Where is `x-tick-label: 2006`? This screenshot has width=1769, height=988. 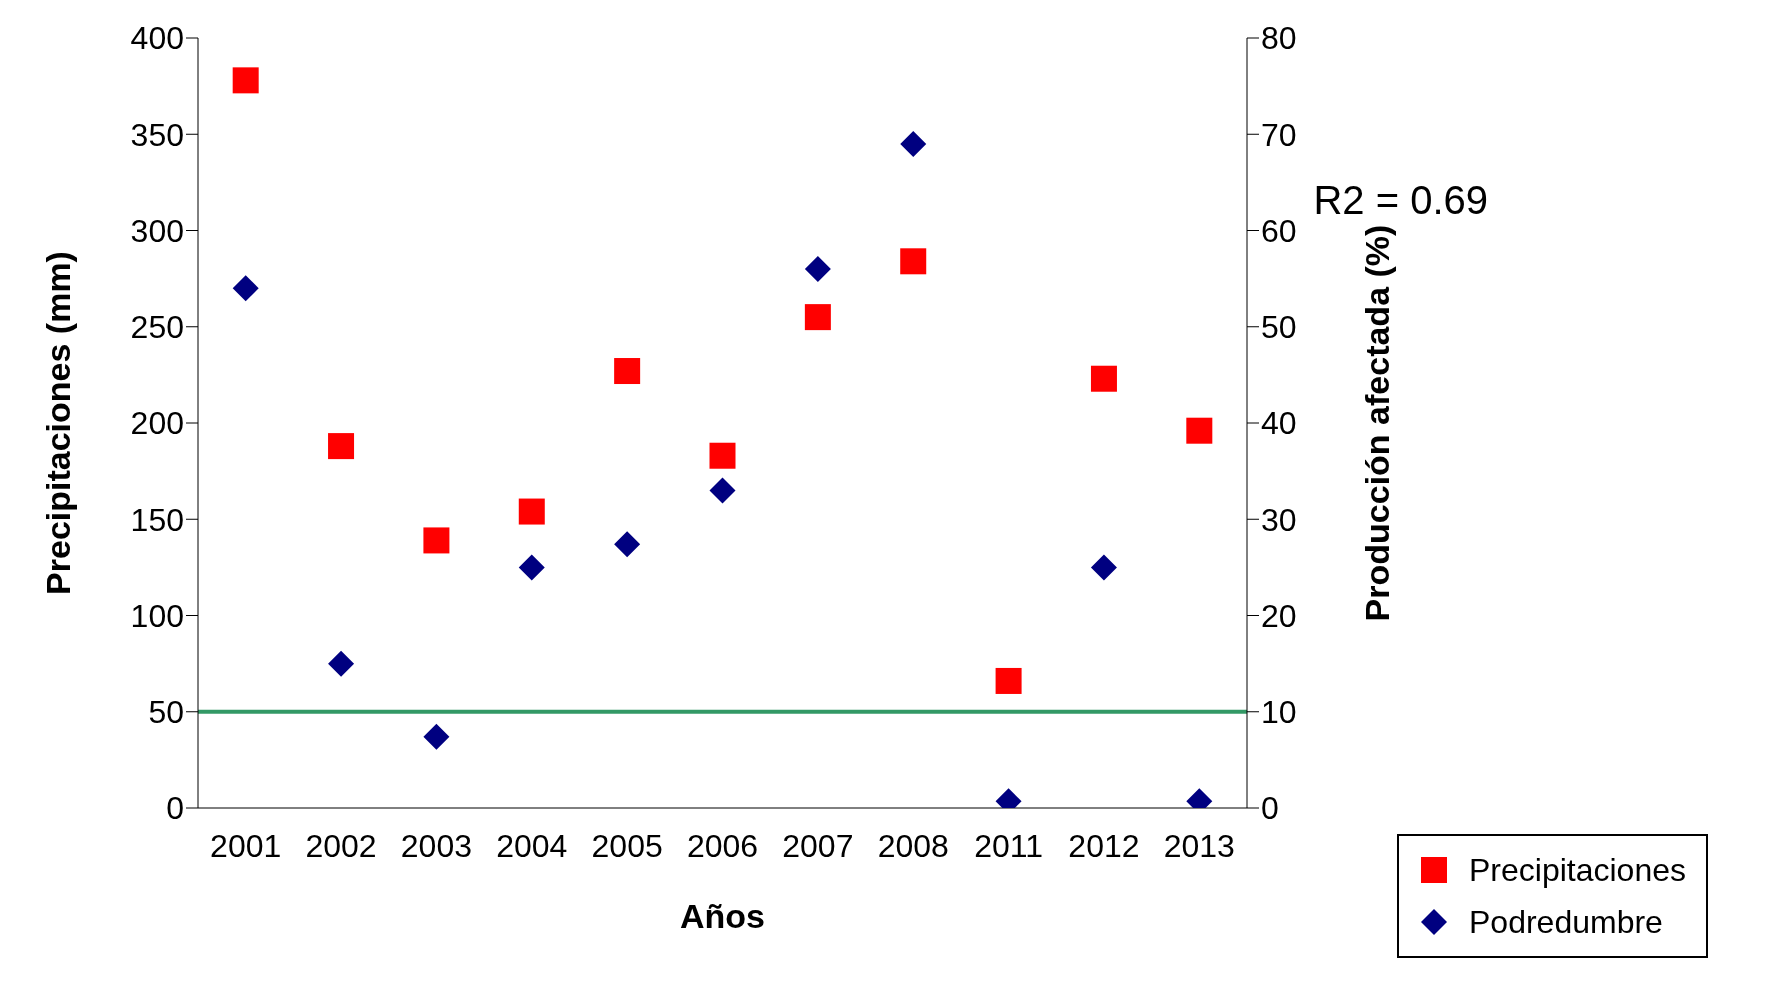
x-tick-label: 2006 is located at coordinates (722, 845).